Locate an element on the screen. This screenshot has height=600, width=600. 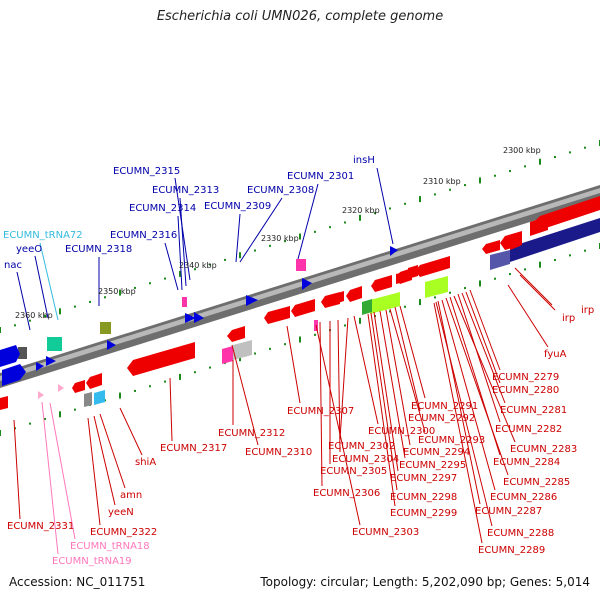
scale-label: 2340 kbp is located at coordinates (198, 265).